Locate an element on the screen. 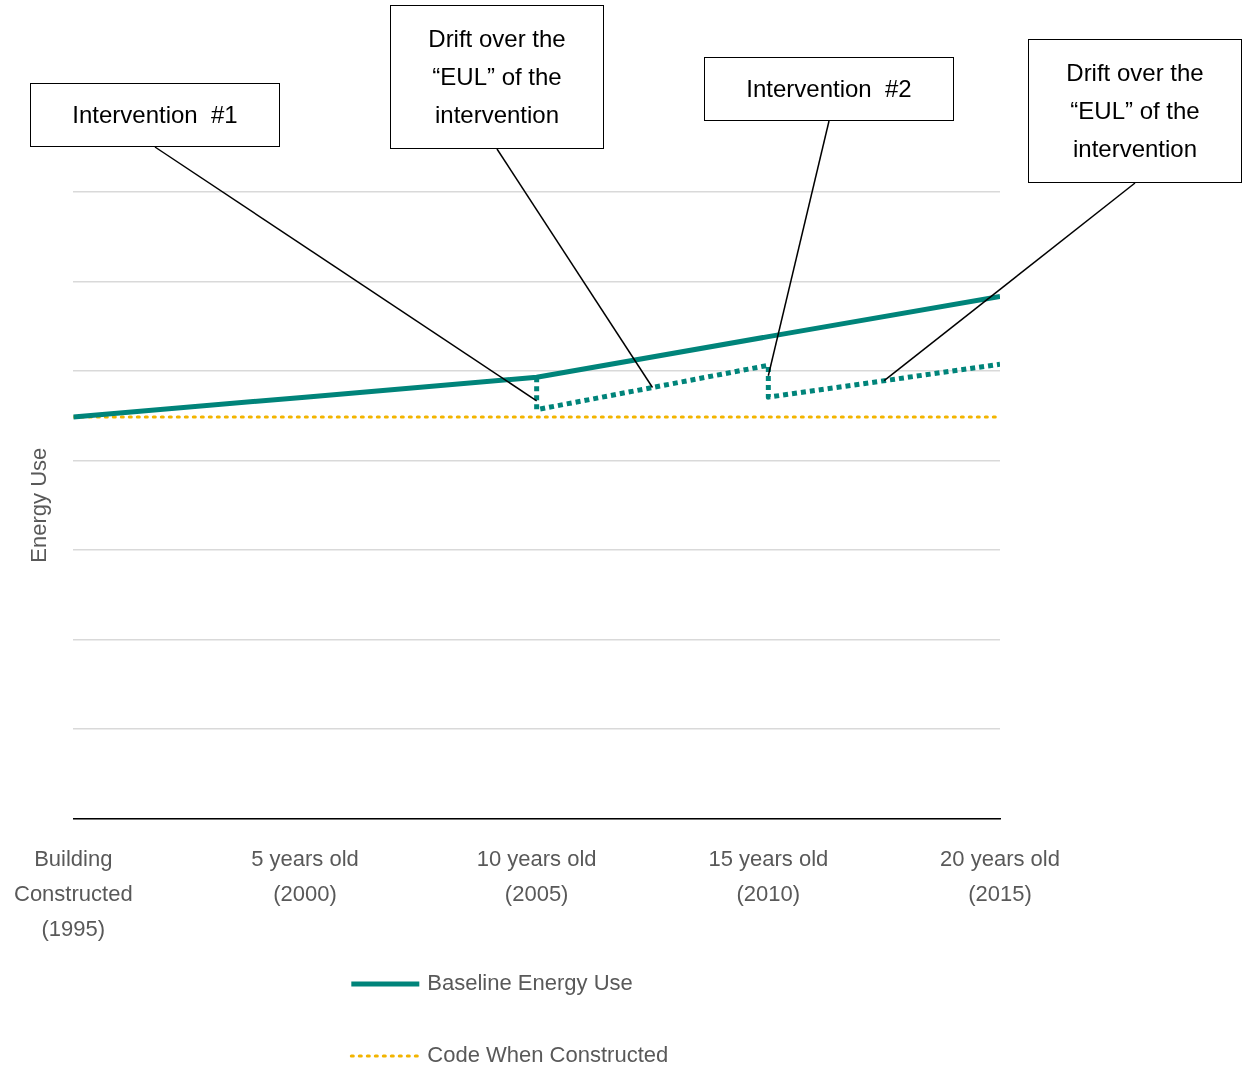  x-tick-label: 20 years old (2015) is located at coordinates (1000, 876).